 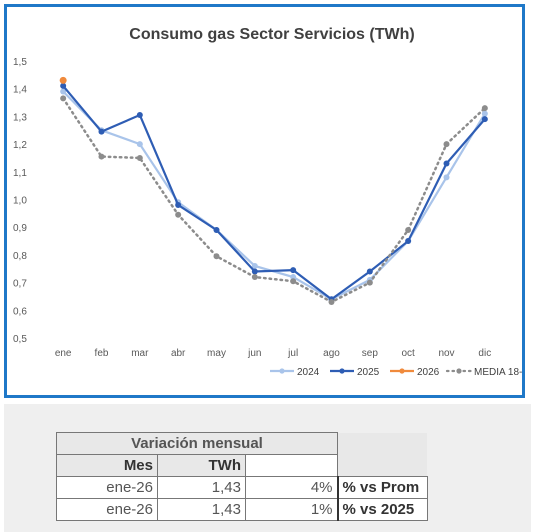 I want to click on y-tick-label: 0,8, so click(x=20, y=256).